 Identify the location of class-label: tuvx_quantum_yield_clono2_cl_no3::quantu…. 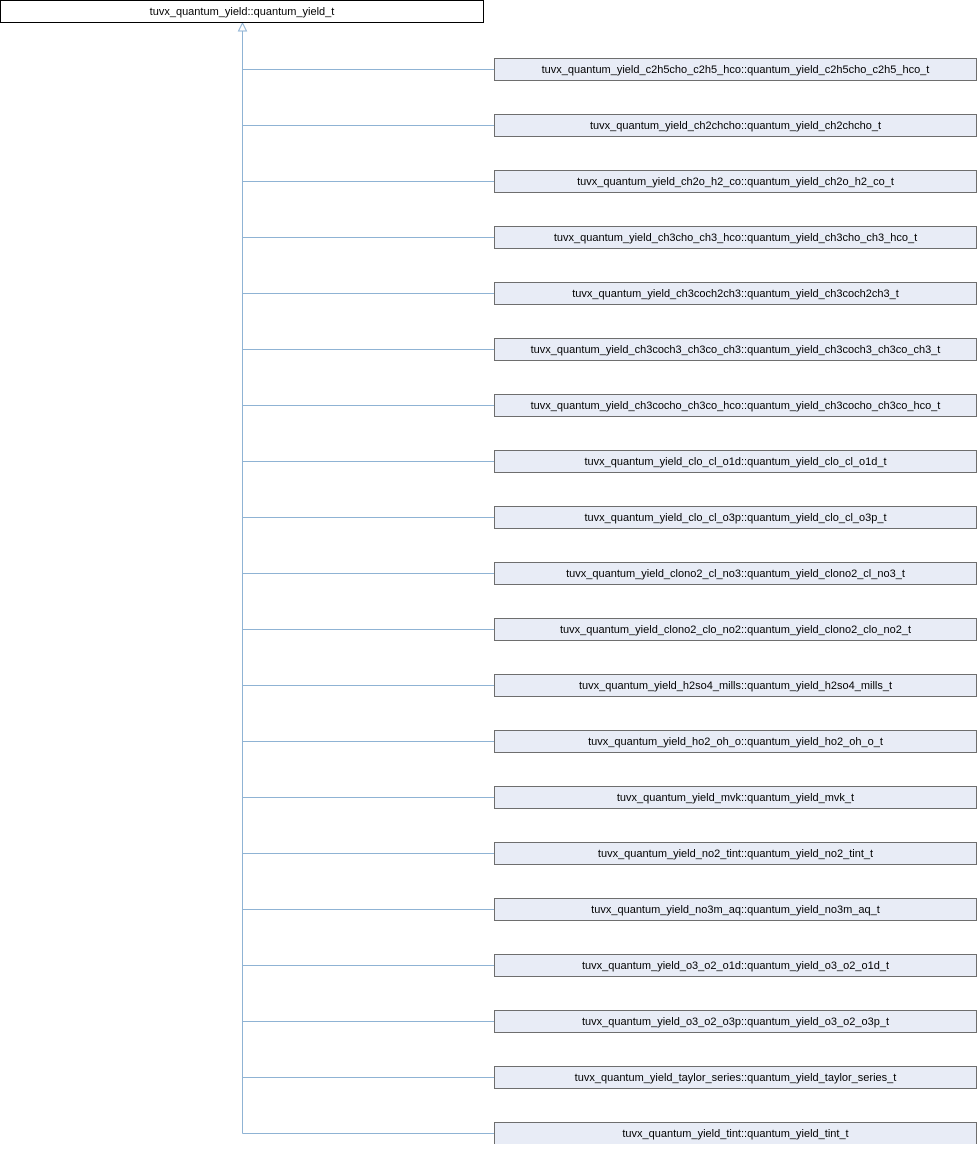
(735, 574).